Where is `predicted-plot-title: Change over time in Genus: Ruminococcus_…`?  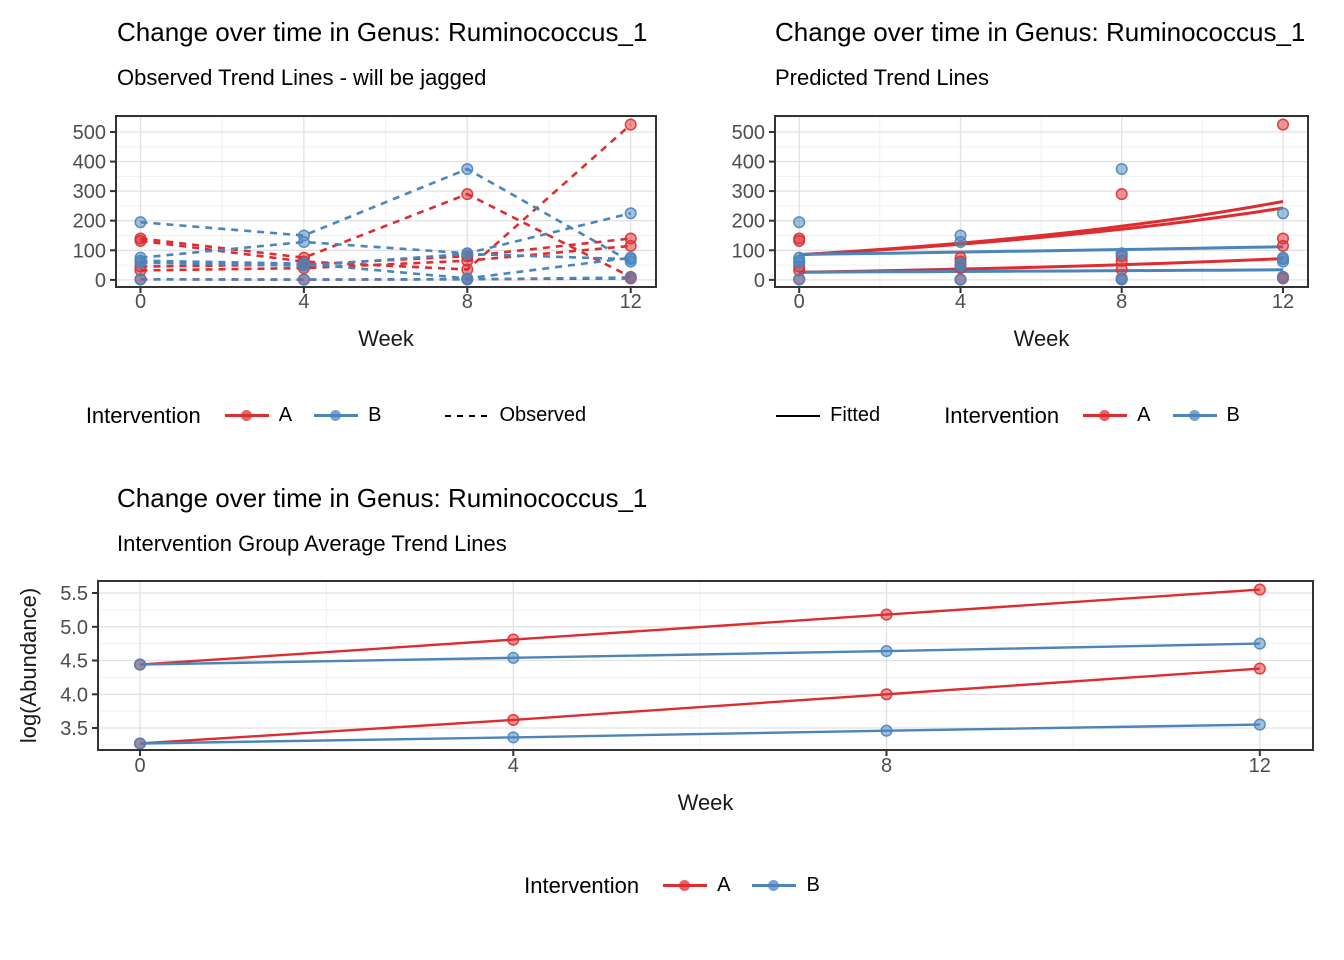
predicted-plot-title: Change over time in Genus: Ruminococcus_… is located at coordinates (1040, 32).